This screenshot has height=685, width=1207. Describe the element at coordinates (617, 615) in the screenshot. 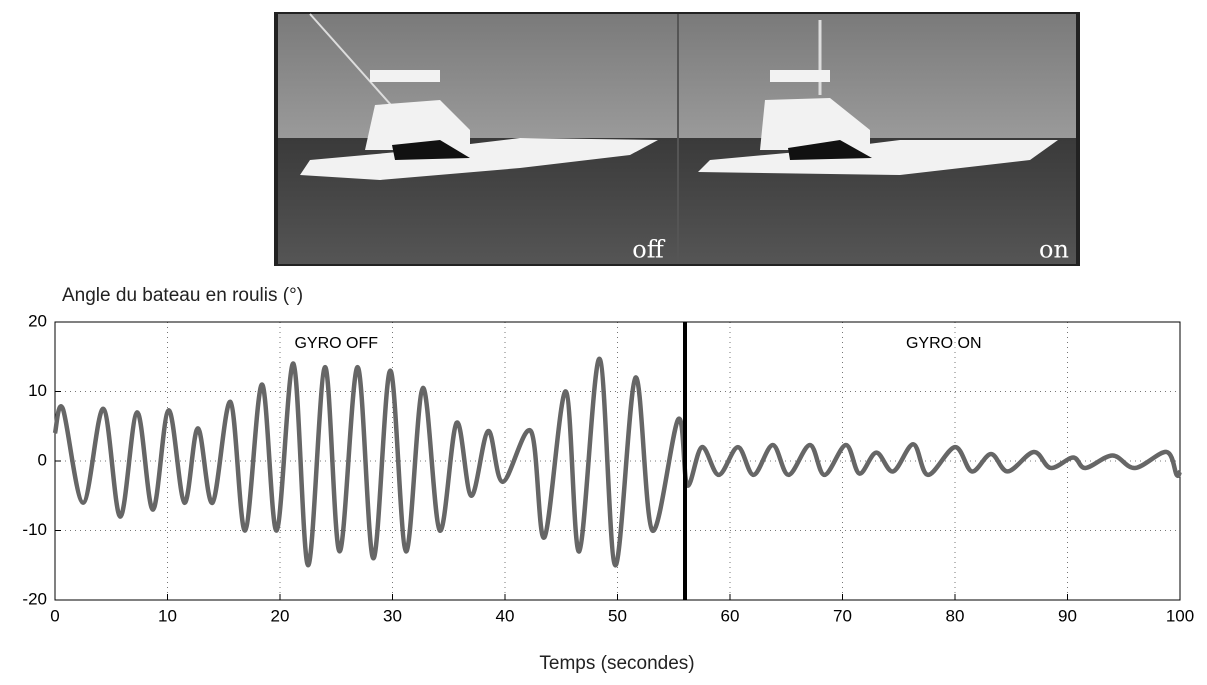

I see `x-tick-label: 50` at that location.